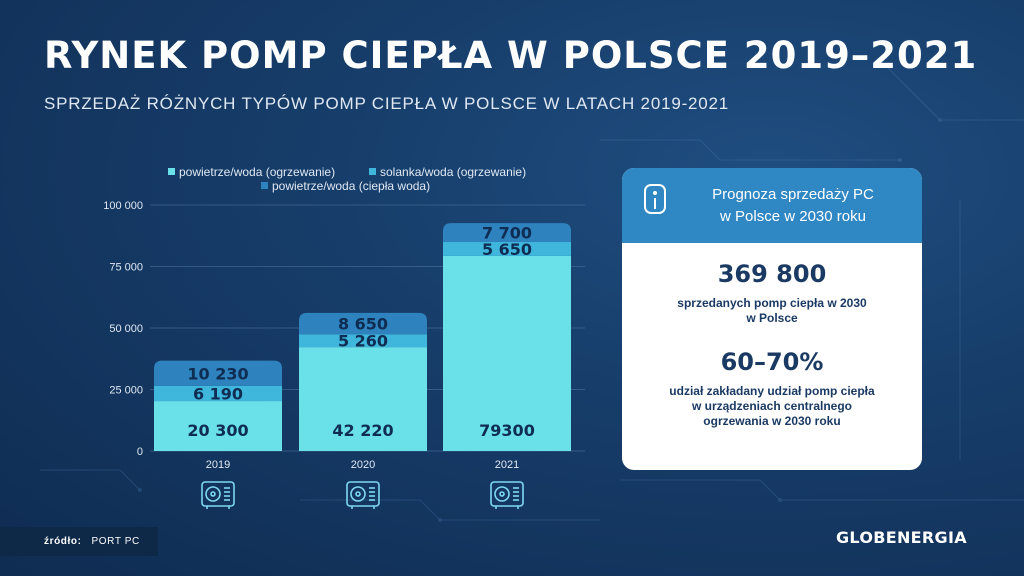 The height and width of the screenshot is (576, 1024). What do you see at coordinates (772, 421) in the screenshot?
I see `stat-caption-line: ogrzewania w 2030 roku` at bounding box center [772, 421].